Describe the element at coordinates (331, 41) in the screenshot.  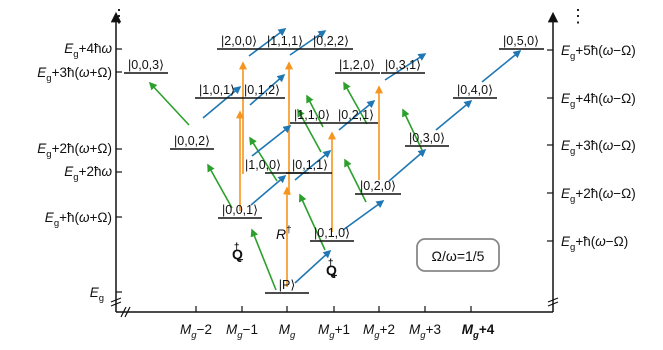
I see `level-label-022: |0,2,2⟩` at that location.